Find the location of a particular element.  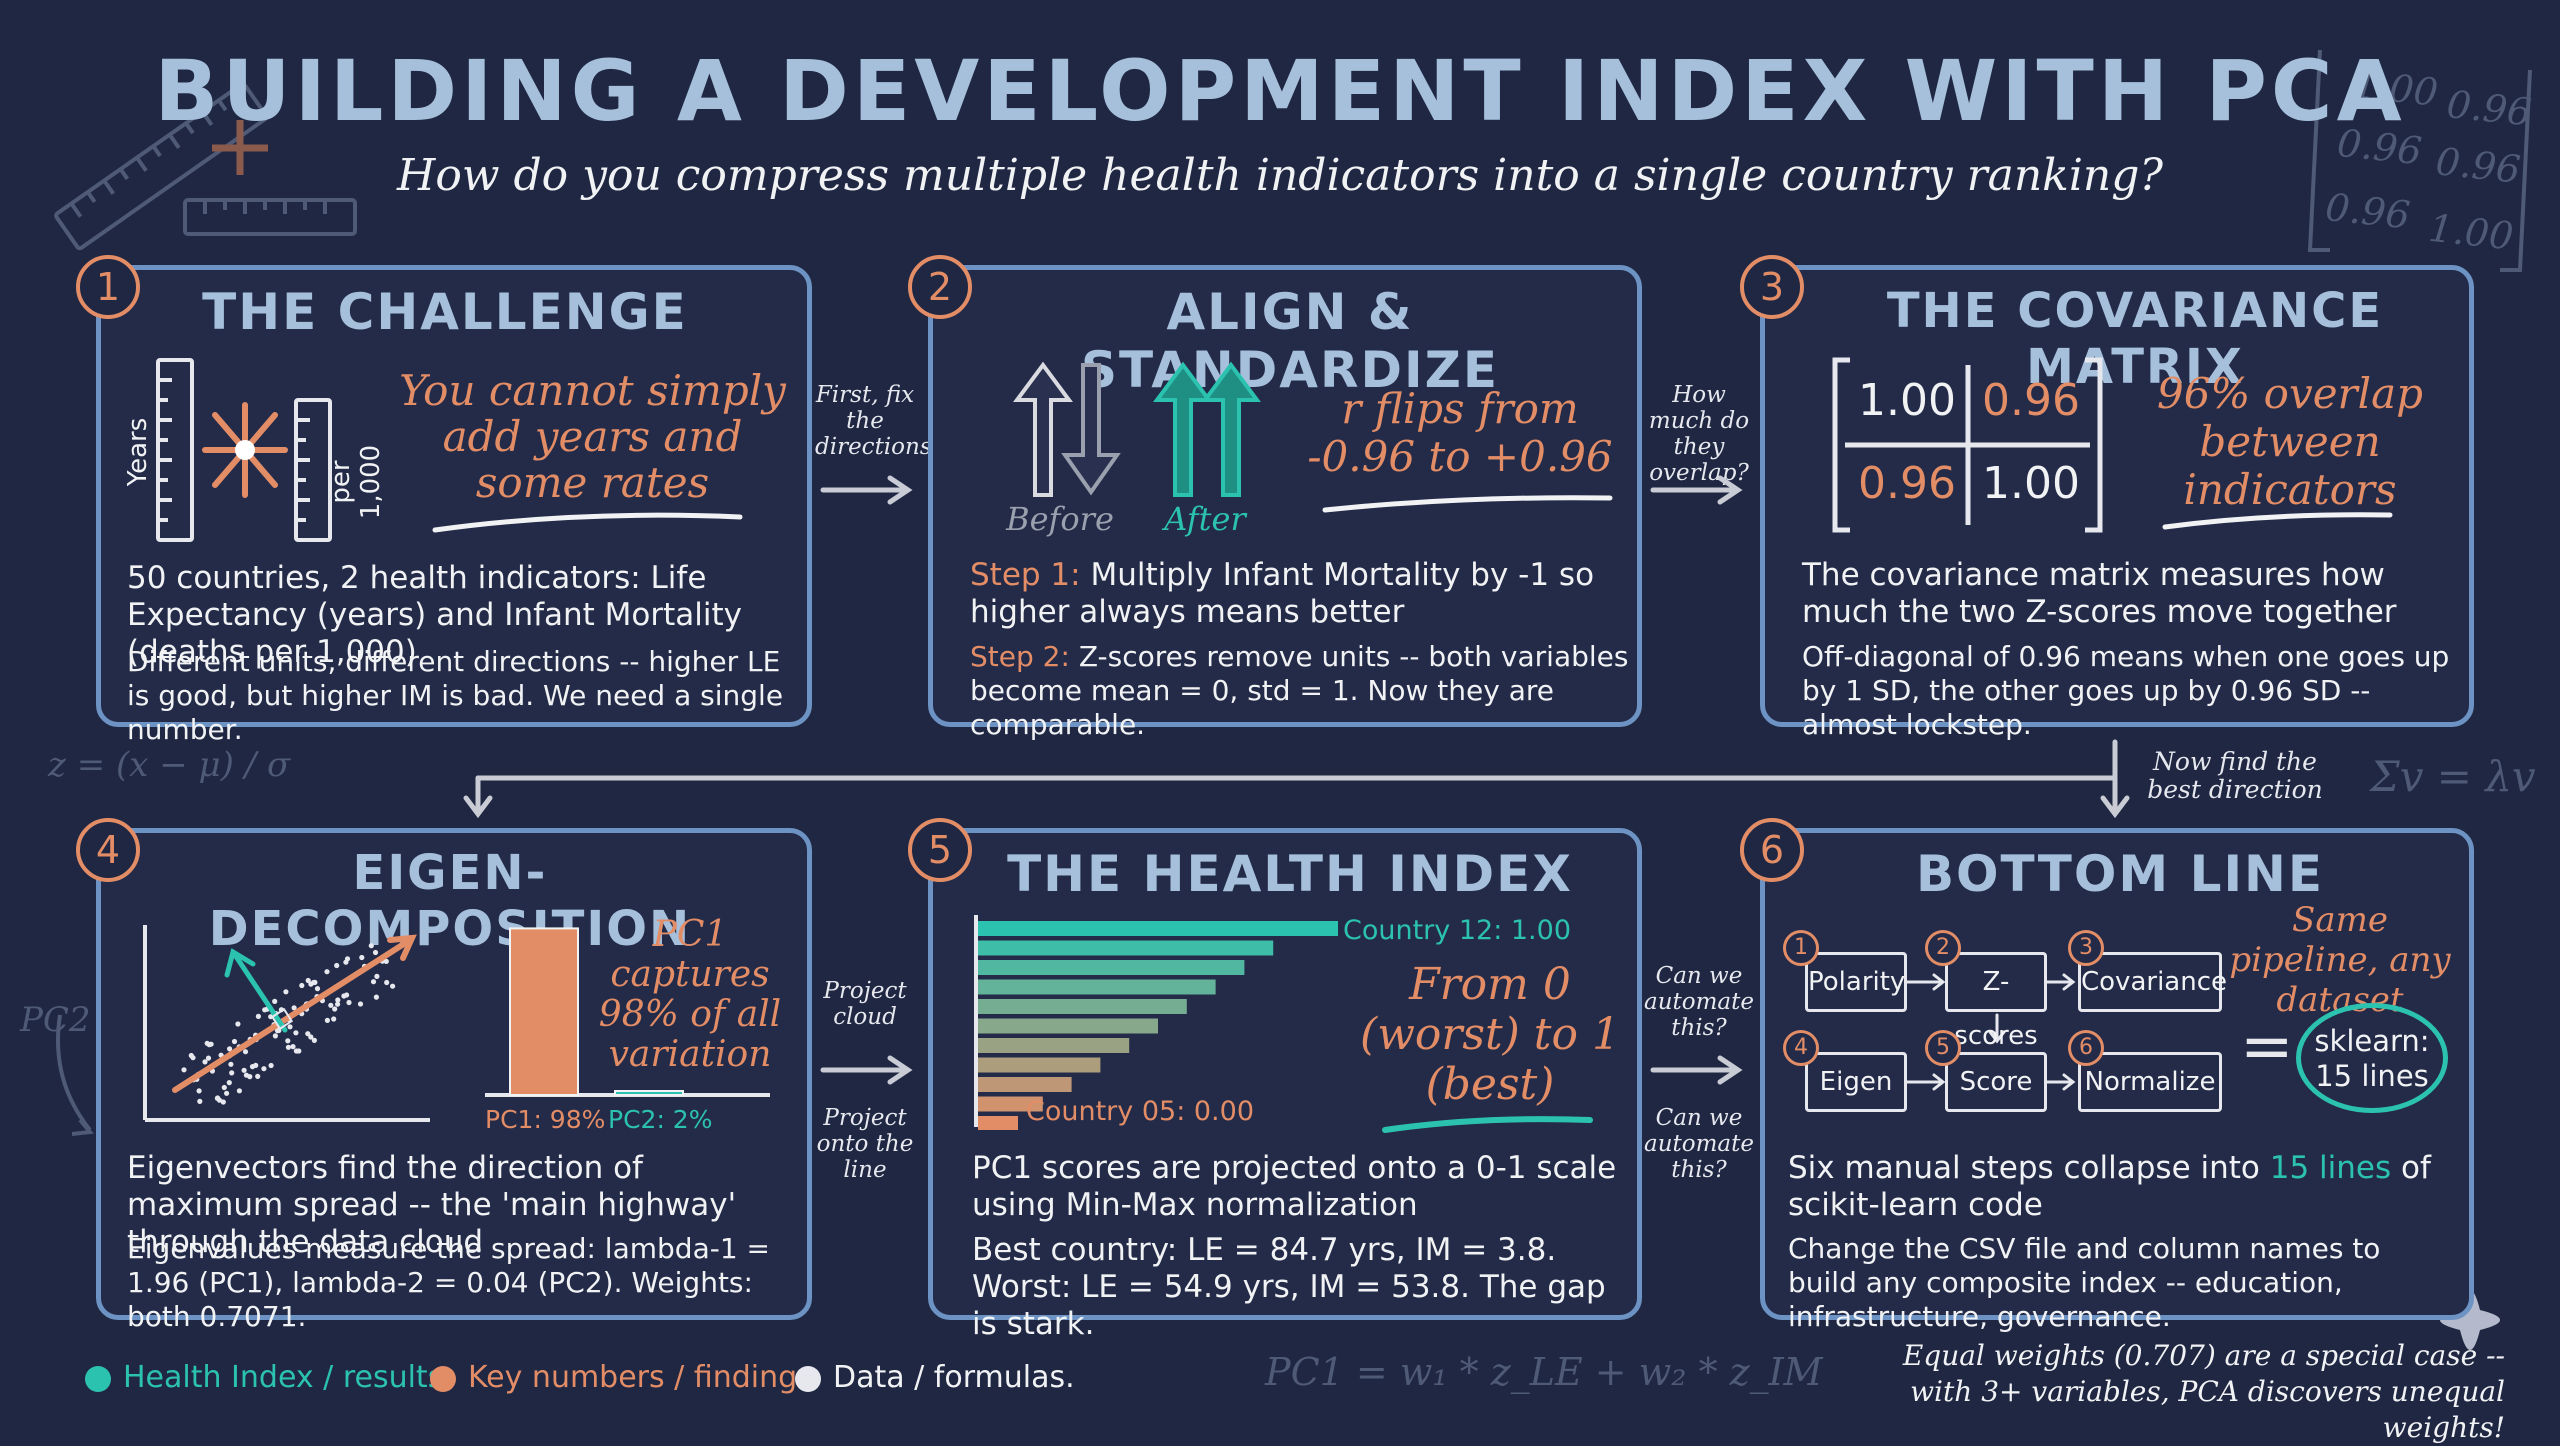

bottom-line-text-1a: Six manual steps collapse into is located at coordinates (2029, 1168).